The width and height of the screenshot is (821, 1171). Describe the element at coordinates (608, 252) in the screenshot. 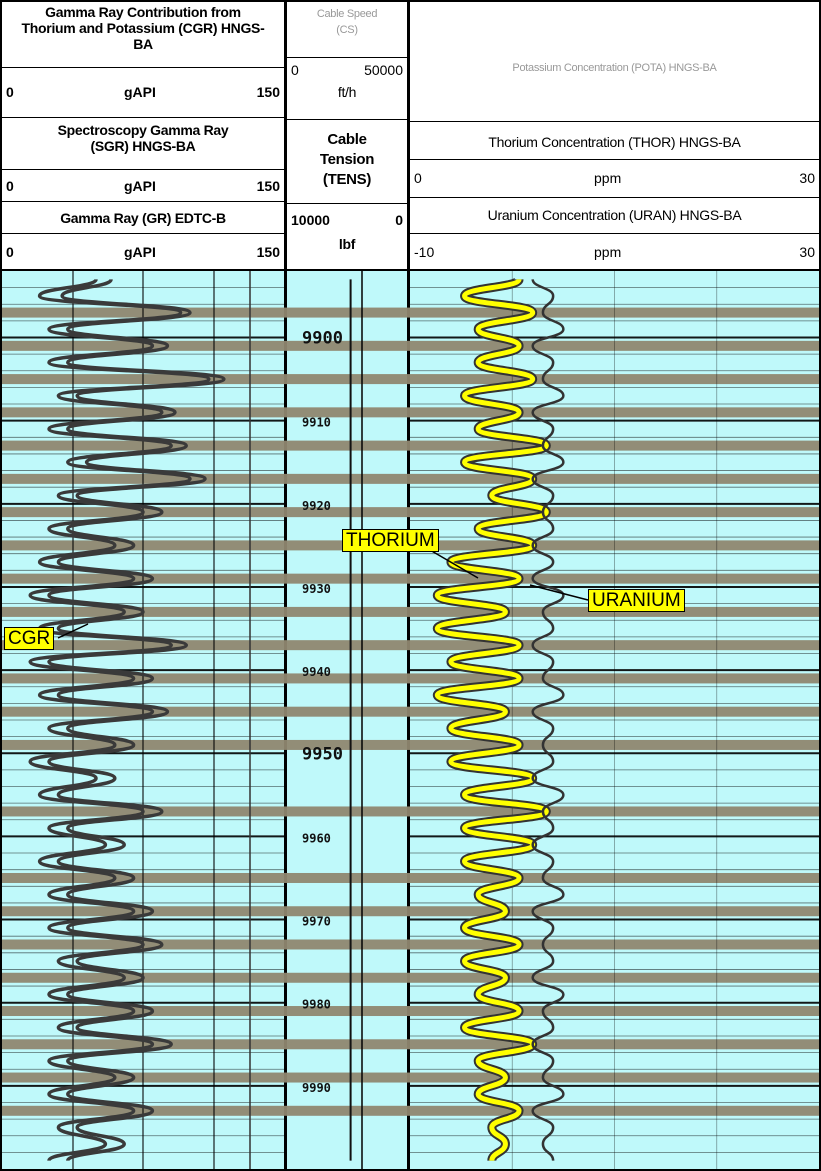

I see `uran-unit: ppm` at that location.